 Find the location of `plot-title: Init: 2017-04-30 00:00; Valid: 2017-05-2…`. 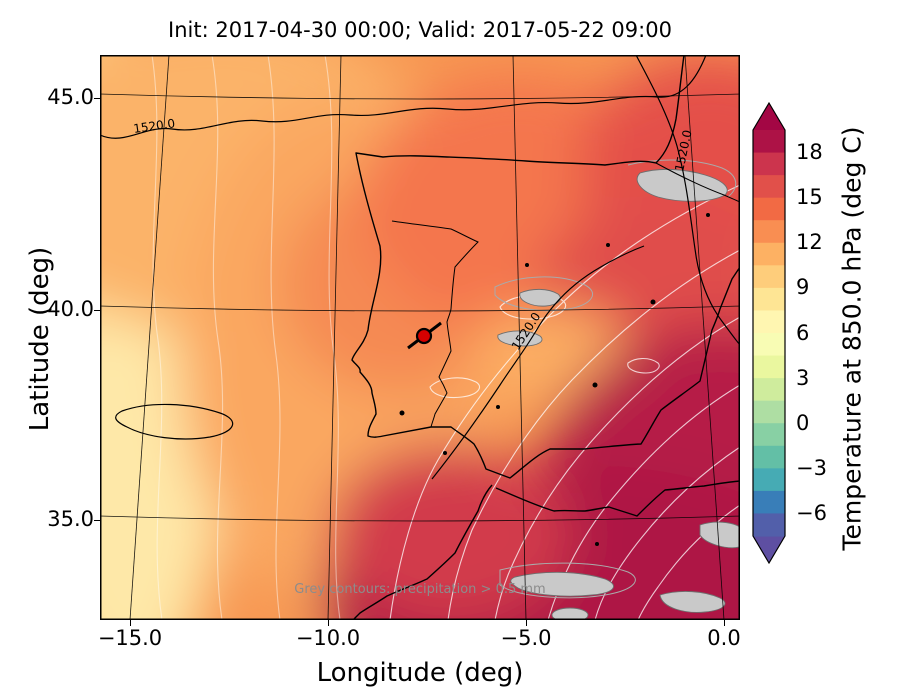

plot-title: Init: 2017-04-30 00:00; Valid: 2017-05-2… is located at coordinates (420, 30).